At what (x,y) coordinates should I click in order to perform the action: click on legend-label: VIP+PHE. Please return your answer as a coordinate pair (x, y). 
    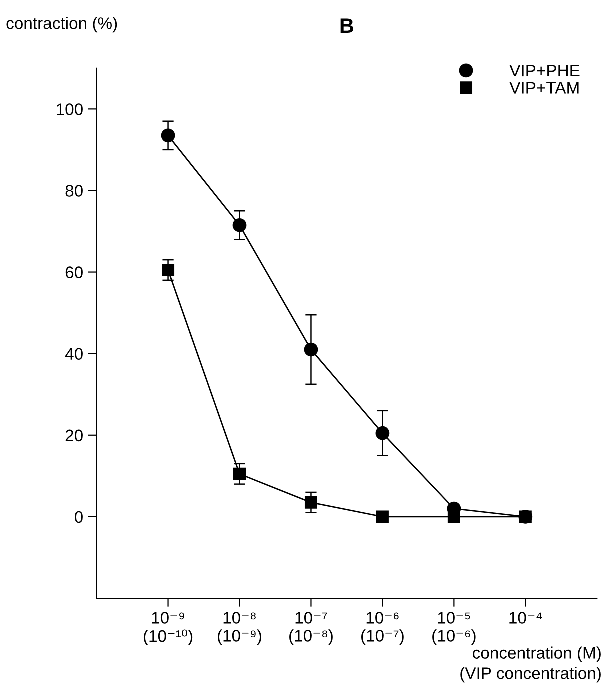
    Looking at the image, I should click on (545, 71).